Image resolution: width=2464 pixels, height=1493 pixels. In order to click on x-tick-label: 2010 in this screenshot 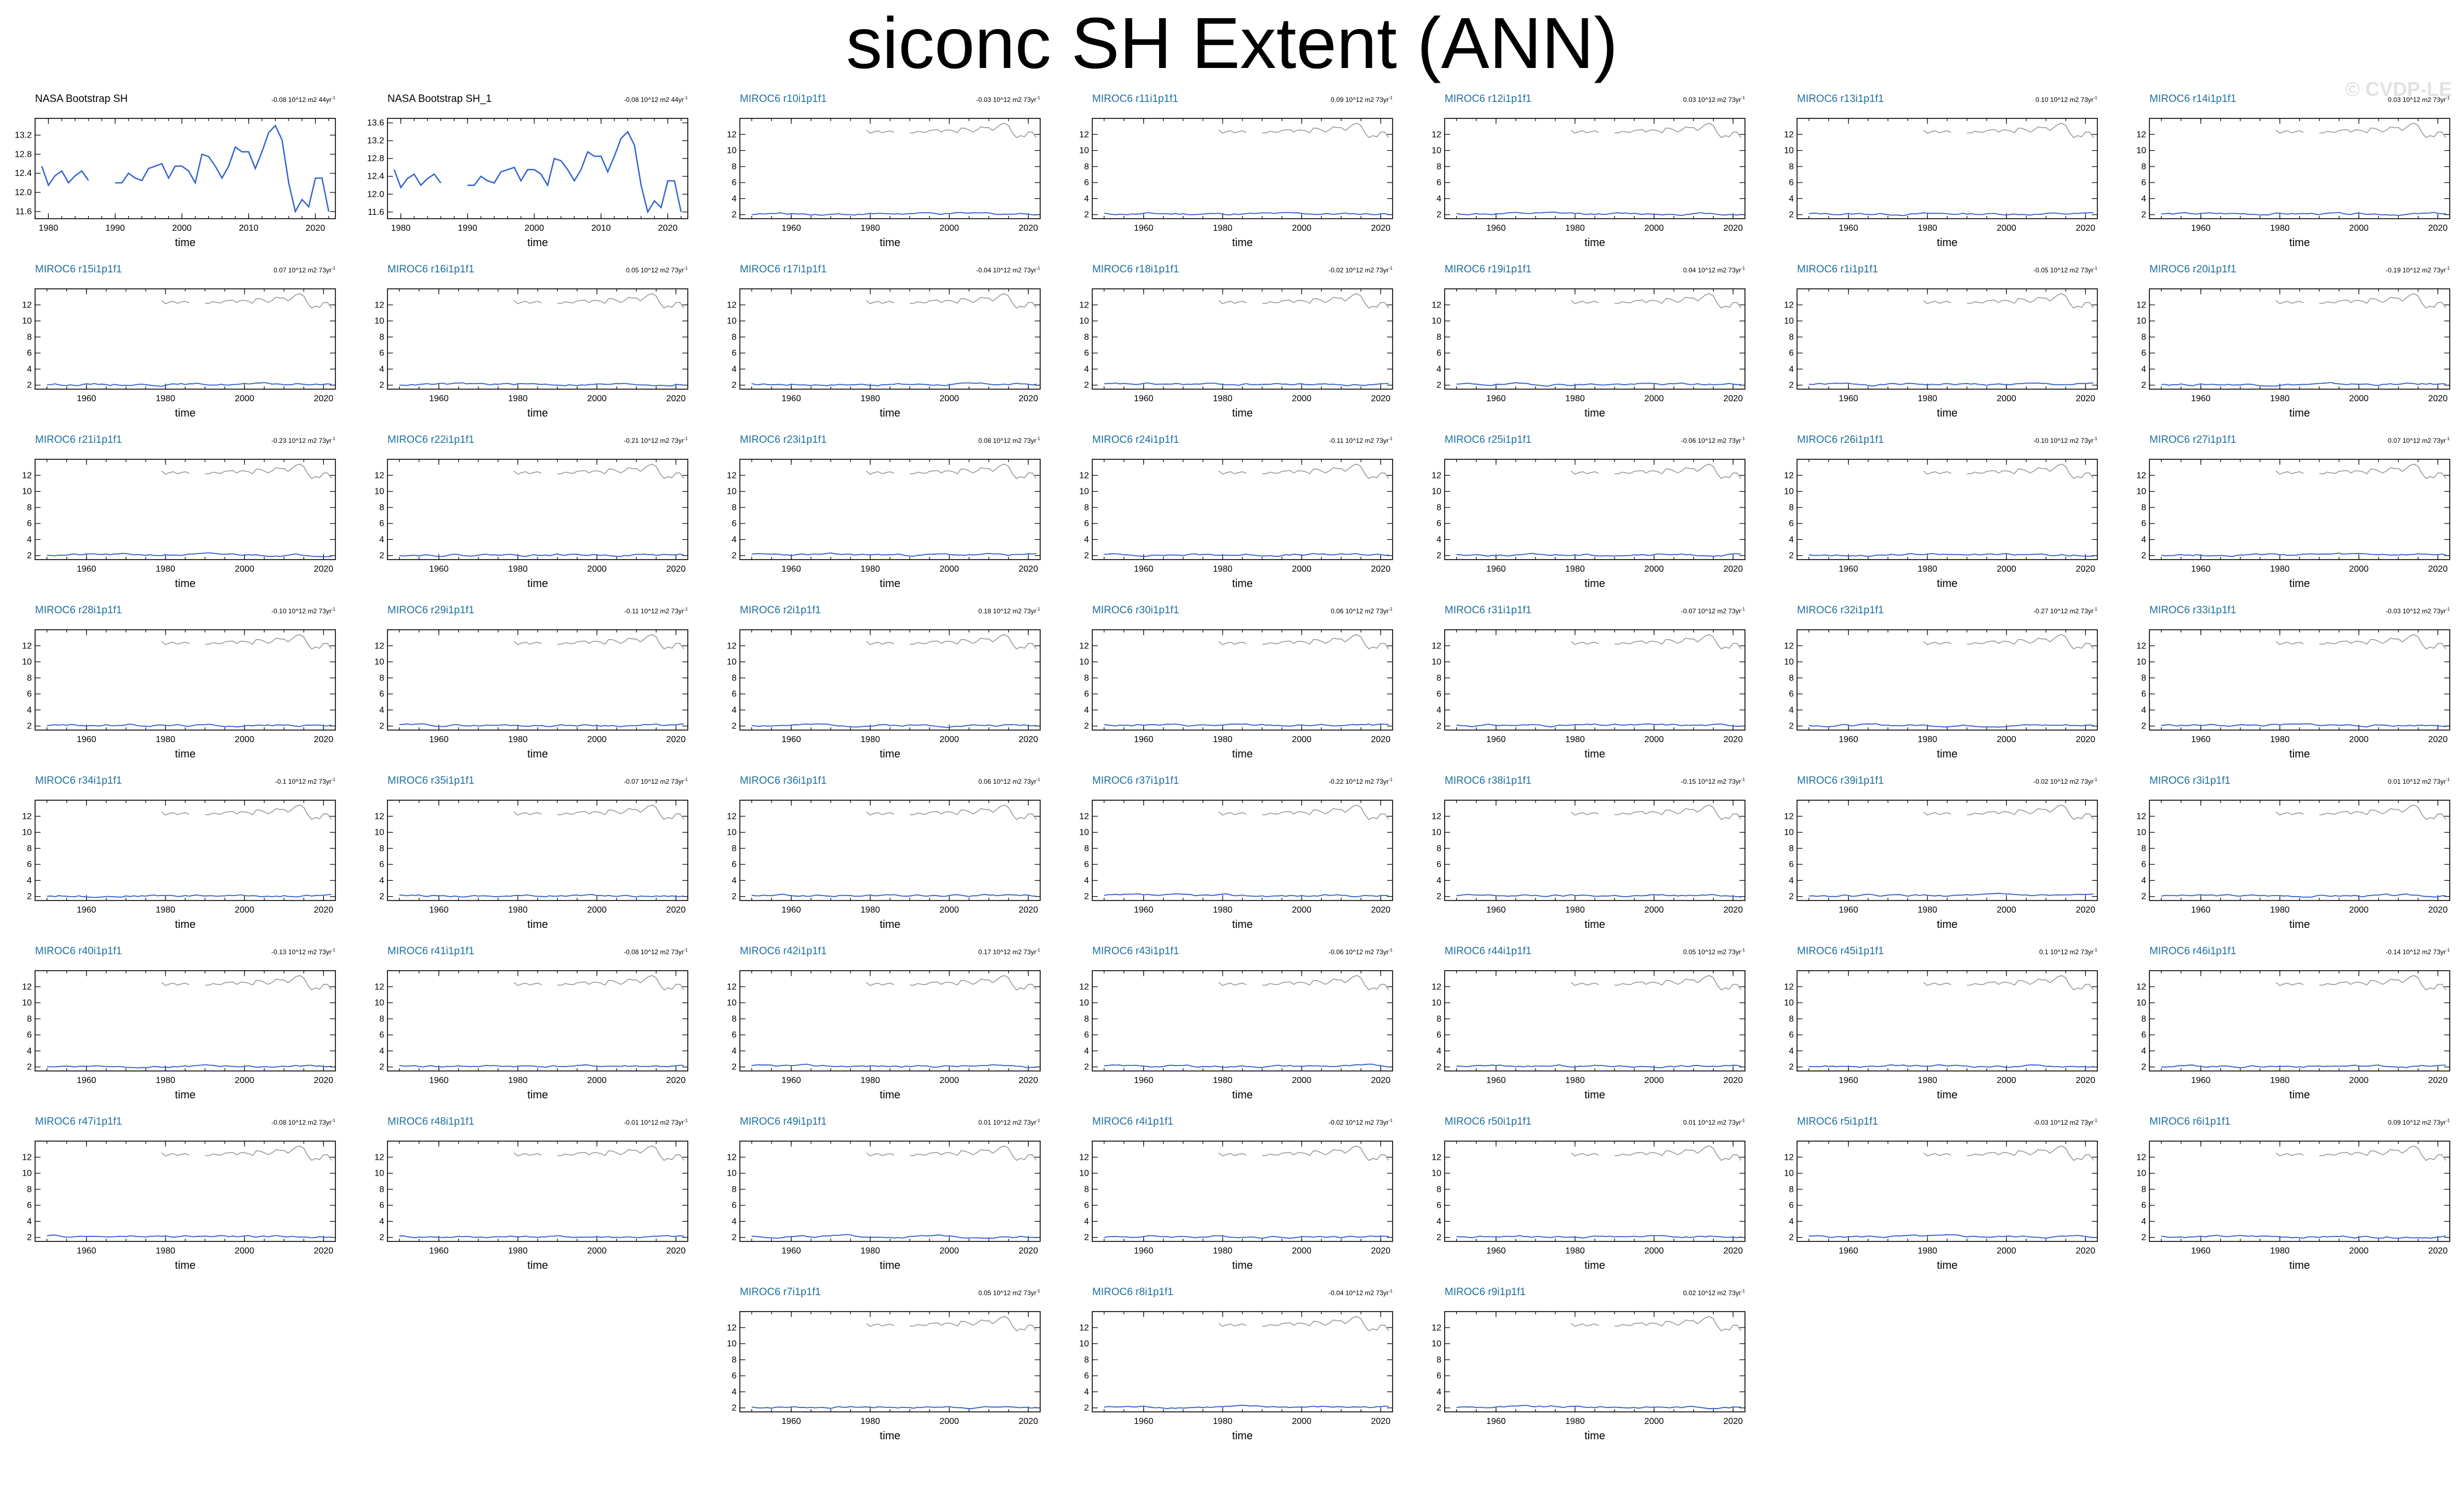, I will do `click(249, 228)`.